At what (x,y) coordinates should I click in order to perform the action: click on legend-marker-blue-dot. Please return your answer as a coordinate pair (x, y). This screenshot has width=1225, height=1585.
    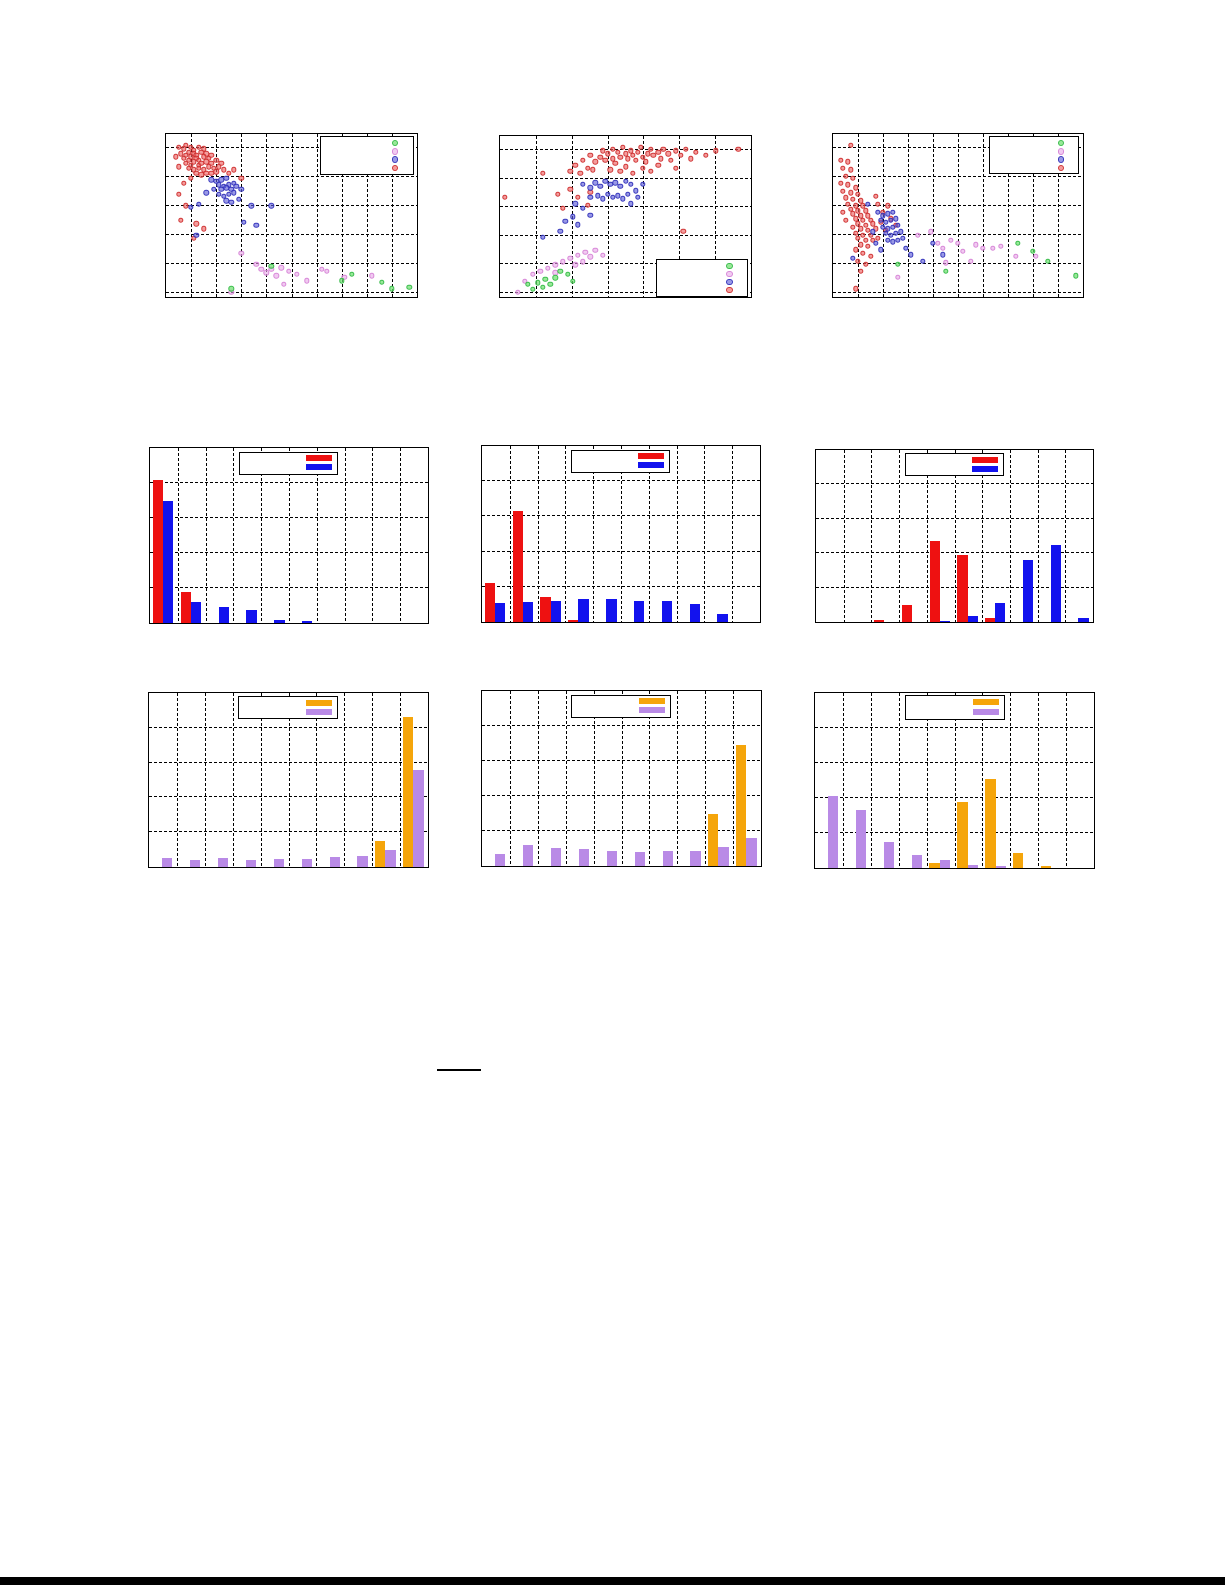
    Looking at the image, I should click on (1061, 159).